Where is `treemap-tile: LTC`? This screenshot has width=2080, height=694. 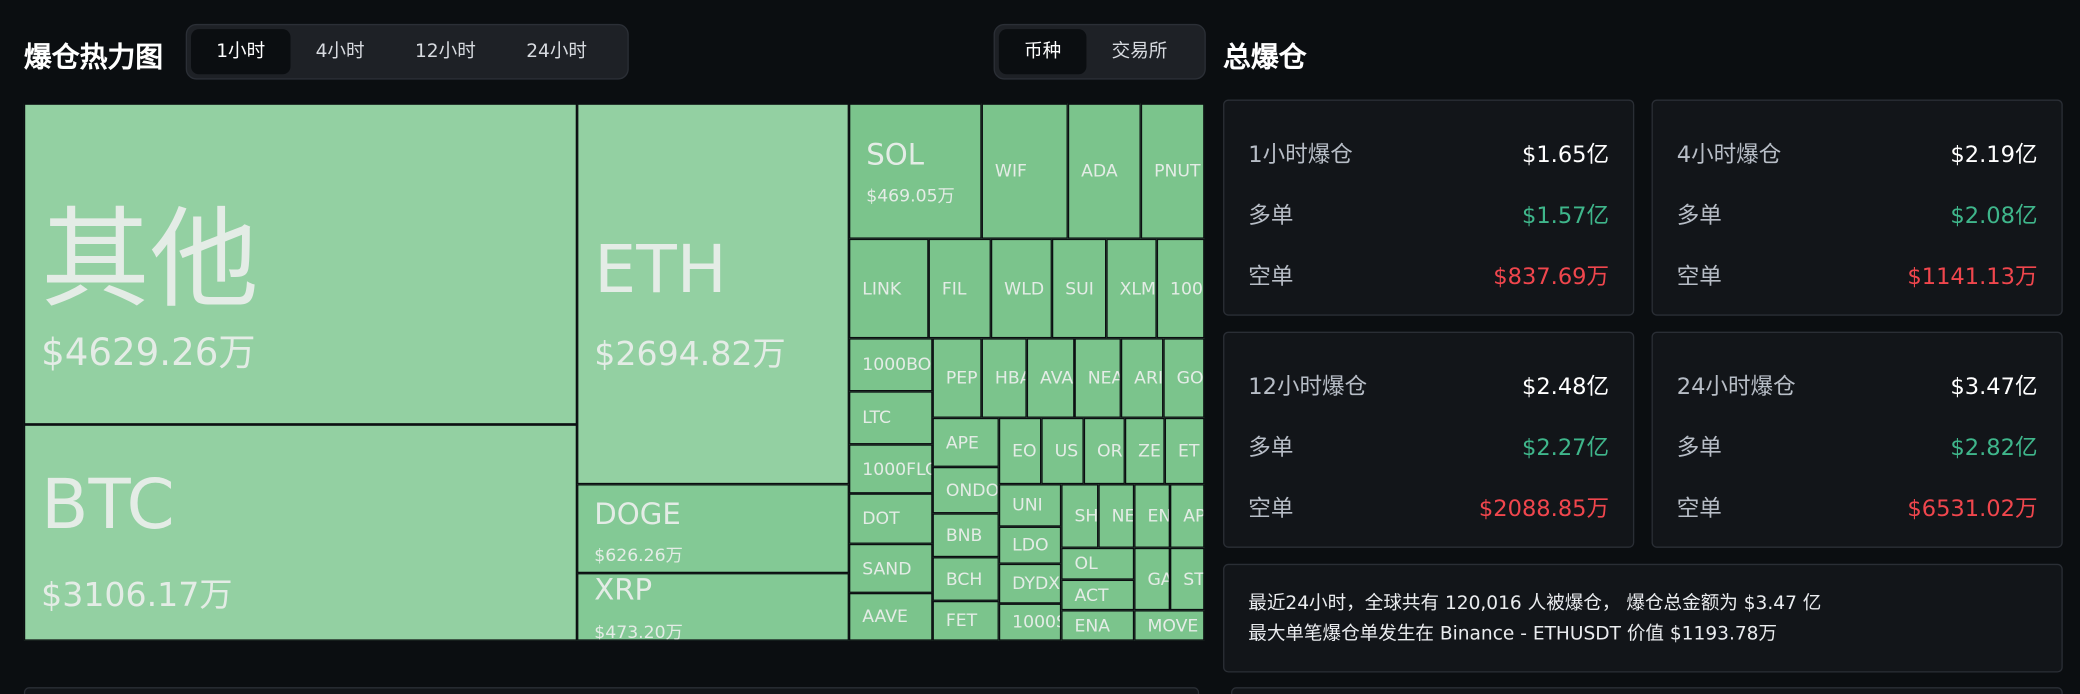
treemap-tile: LTC is located at coordinates (890, 418).